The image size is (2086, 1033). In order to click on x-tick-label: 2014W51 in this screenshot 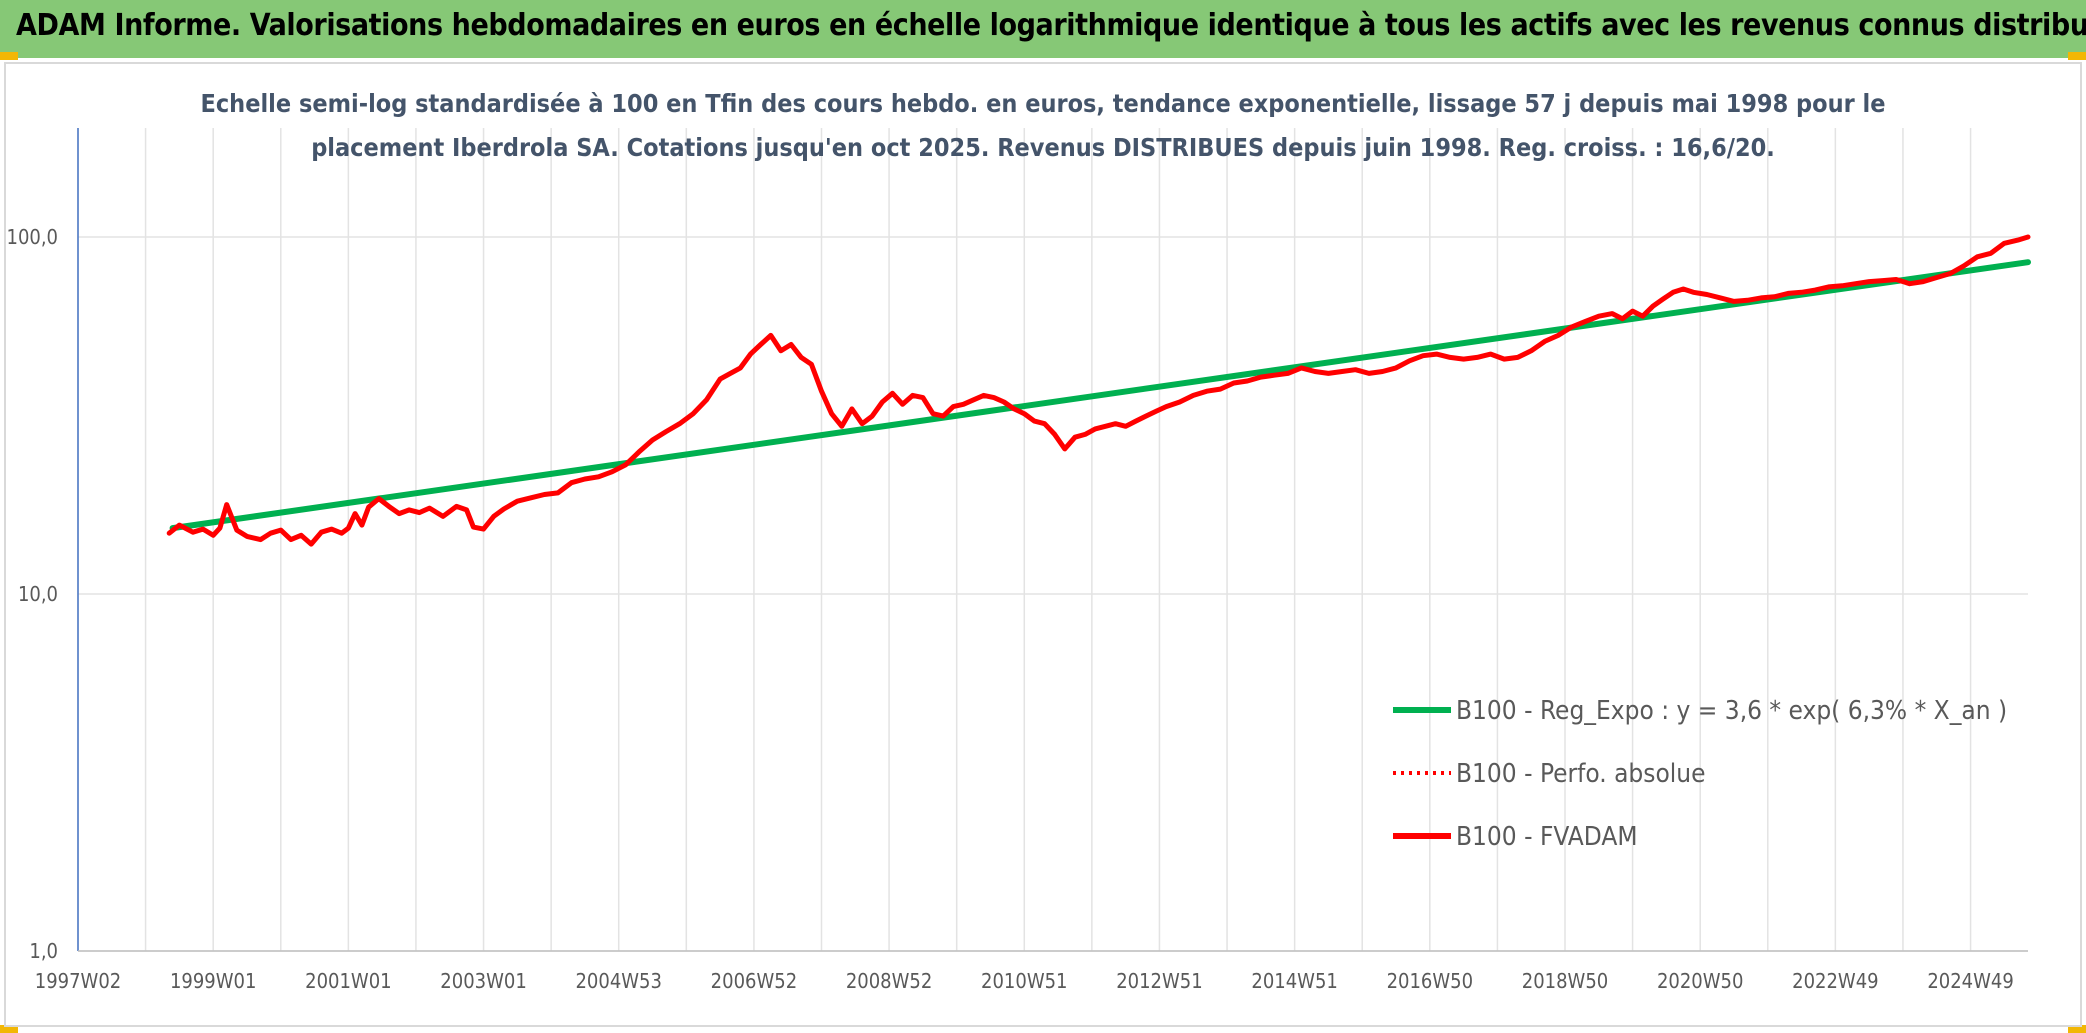, I will do `click(1294, 981)`.